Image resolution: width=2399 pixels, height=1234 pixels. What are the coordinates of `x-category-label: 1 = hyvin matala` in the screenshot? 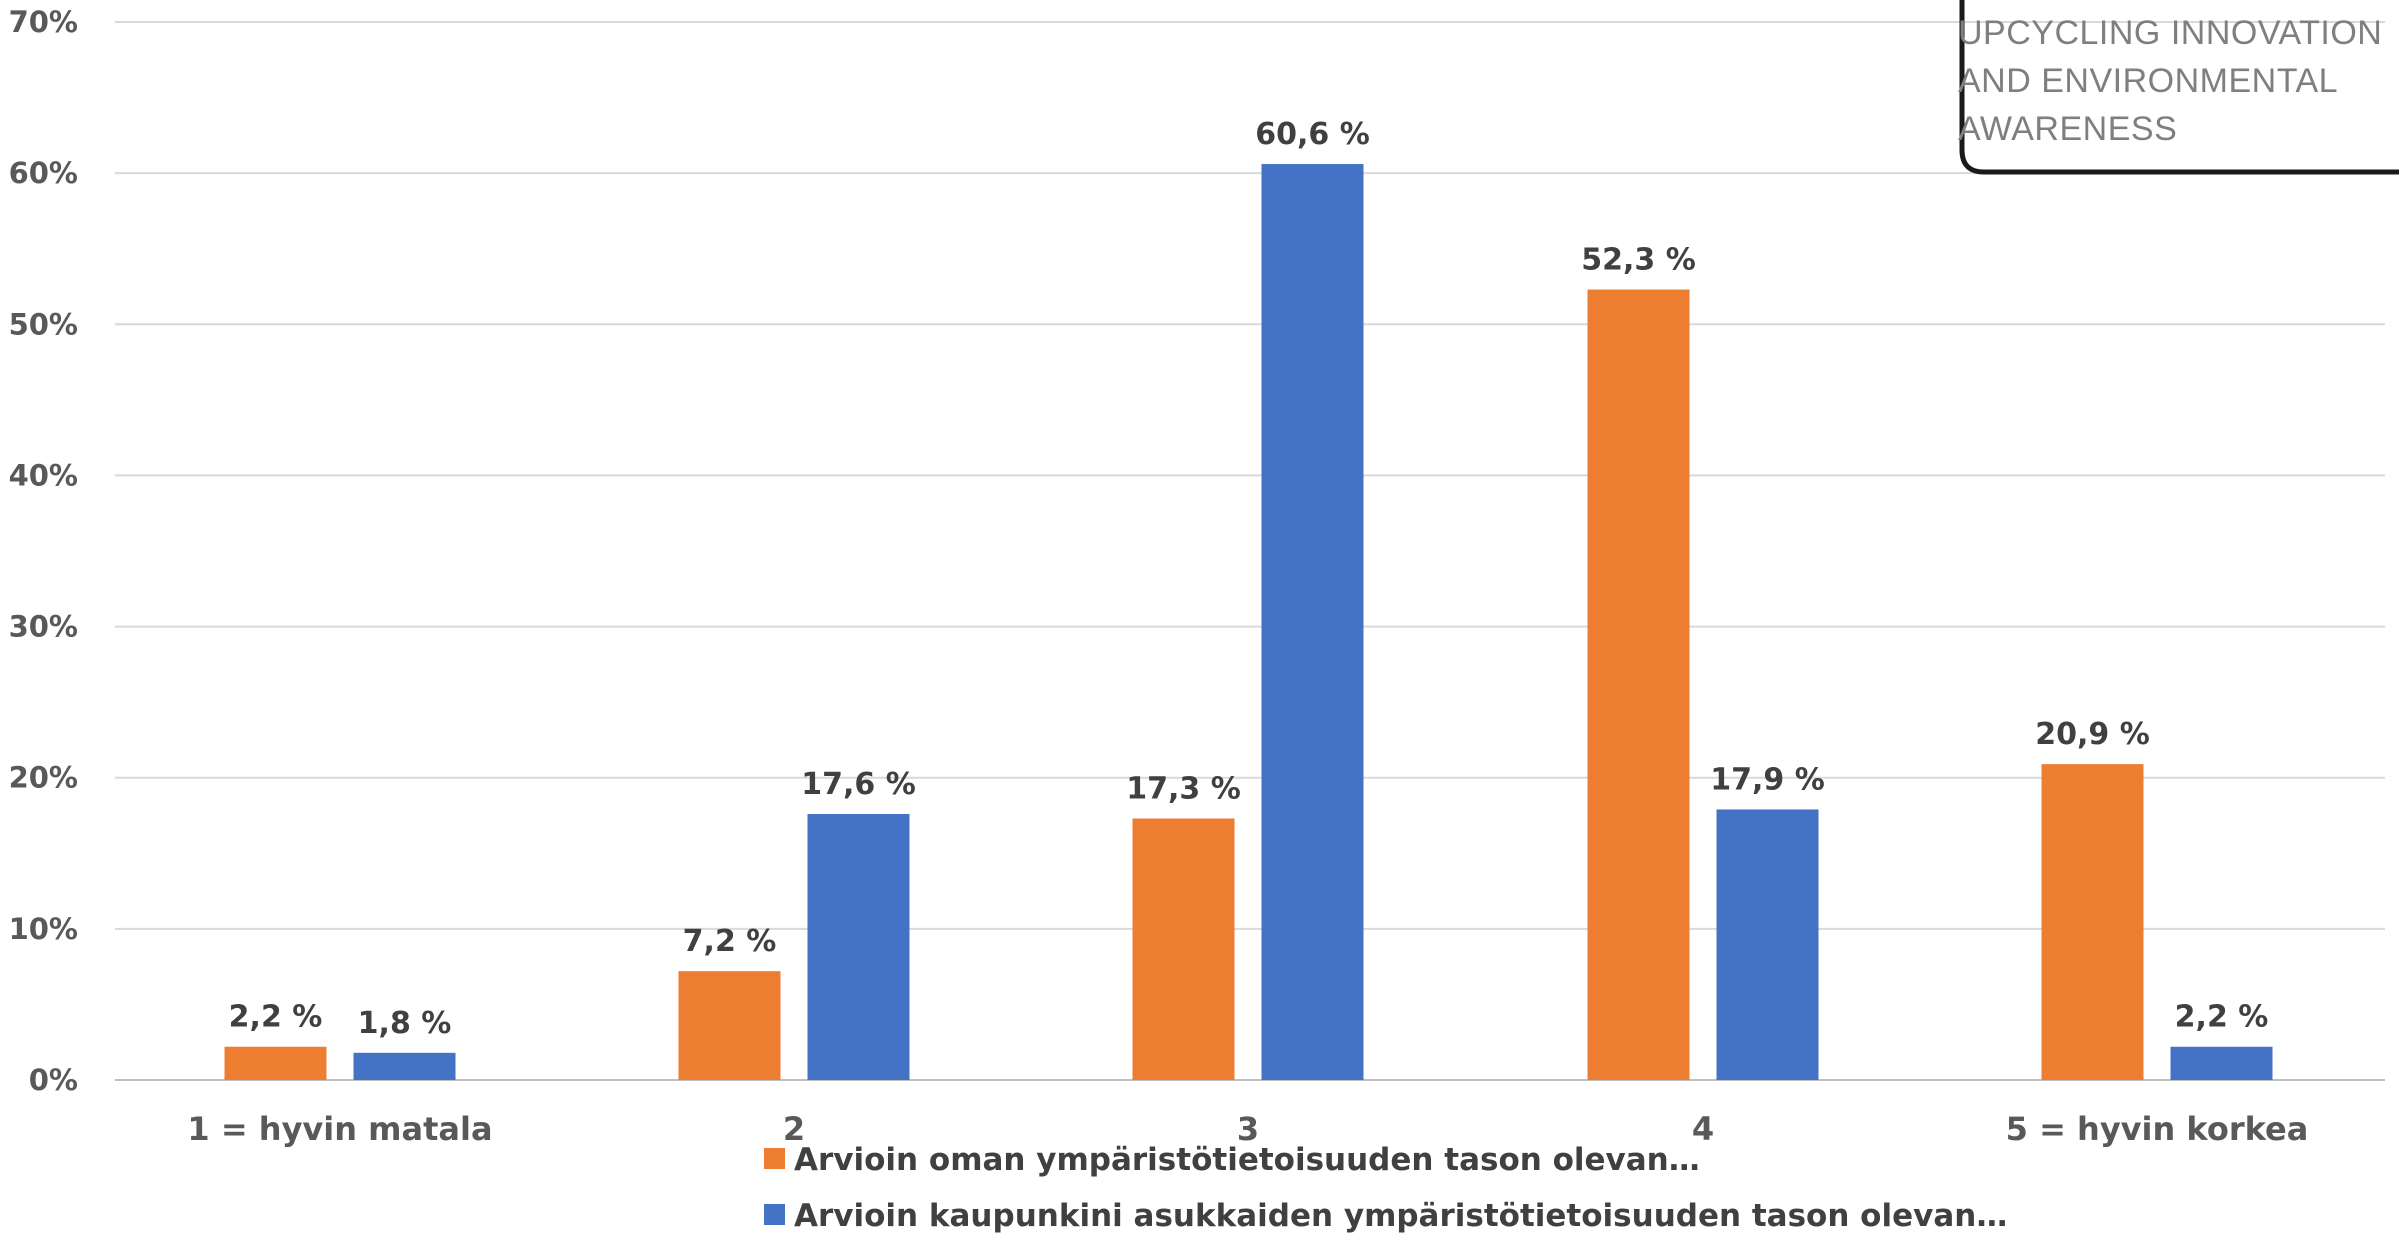 It's located at (339, 1129).